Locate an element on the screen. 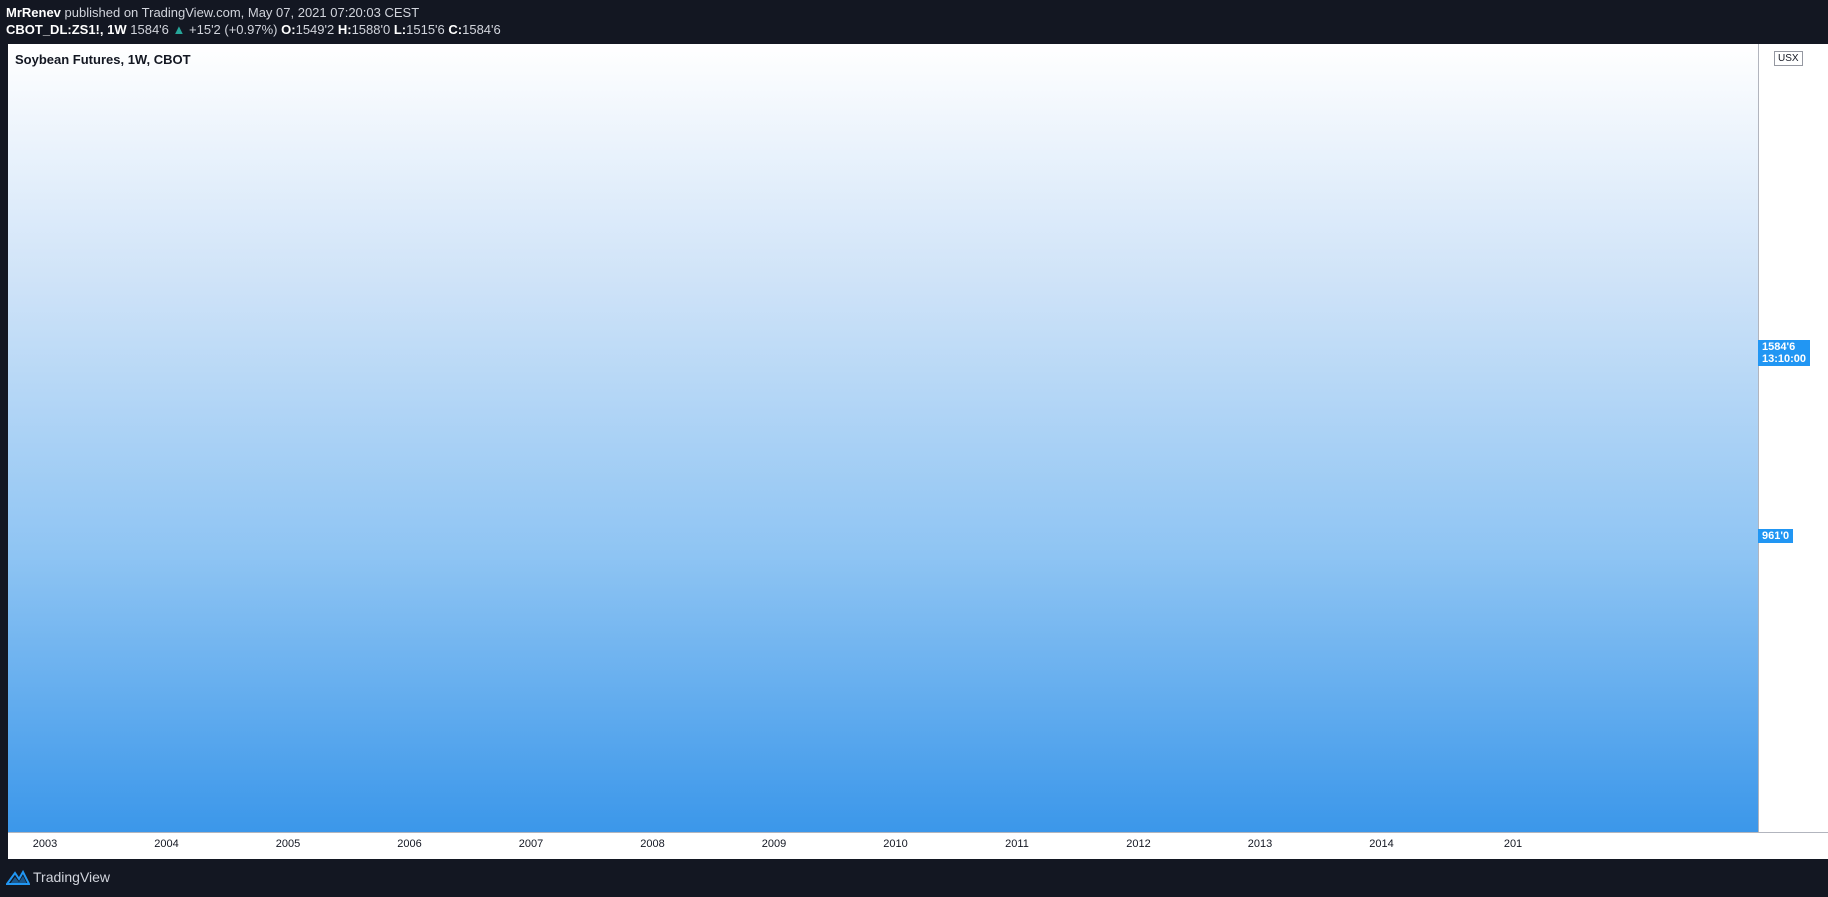 This screenshot has width=1828, height=897. time-tick-label: 2003 is located at coordinates (45, 844).